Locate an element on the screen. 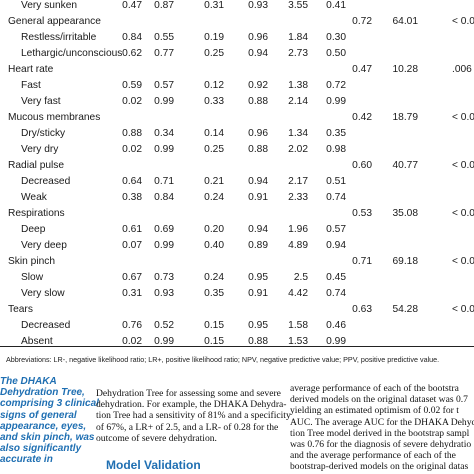  table-bottom-rule is located at coordinates (237, 346).